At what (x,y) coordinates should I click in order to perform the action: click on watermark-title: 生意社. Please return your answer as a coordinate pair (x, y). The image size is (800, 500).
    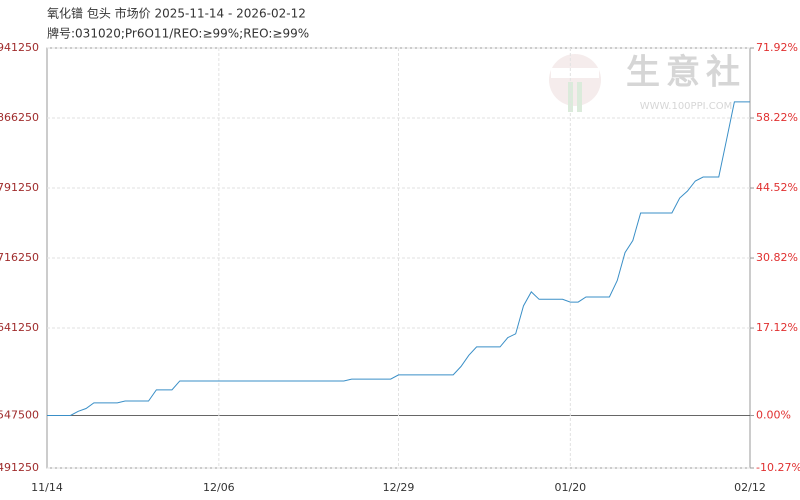
    Looking at the image, I should click on (686, 73).